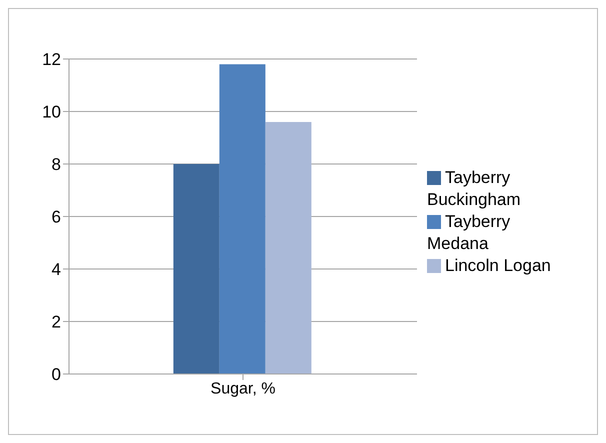 This screenshot has width=606, height=443. What do you see at coordinates (56, 217) in the screenshot?
I see `y-tick-label: 6` at bounding box center [56, 217].